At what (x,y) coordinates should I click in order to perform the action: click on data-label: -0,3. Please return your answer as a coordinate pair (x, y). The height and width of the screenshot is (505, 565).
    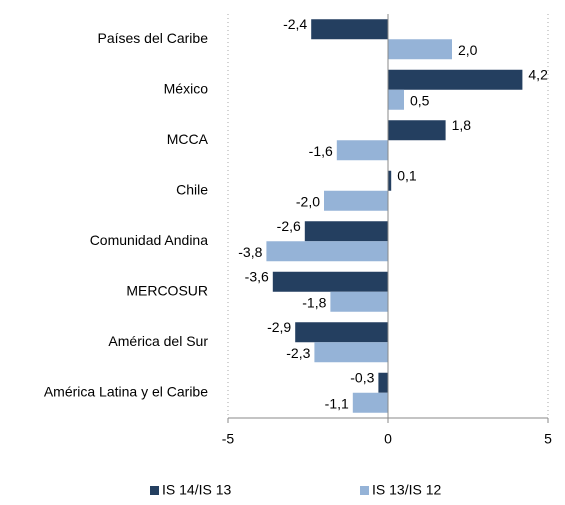
    Looking at the image, I should click on (362, 377).